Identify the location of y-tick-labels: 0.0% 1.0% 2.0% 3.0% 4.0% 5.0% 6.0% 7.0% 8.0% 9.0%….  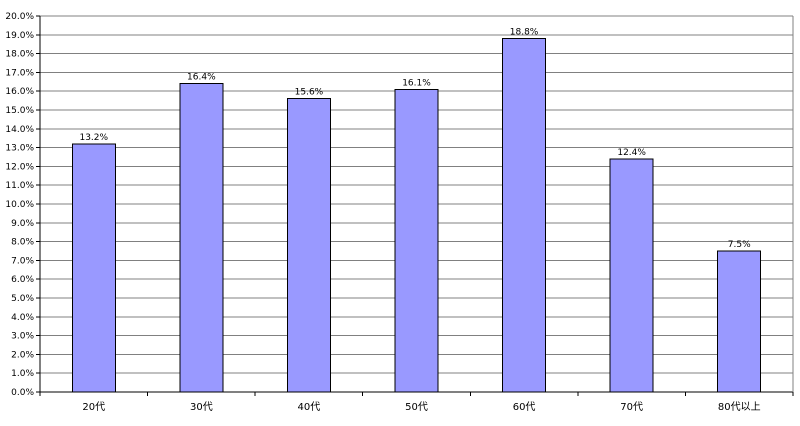
(19, 205).